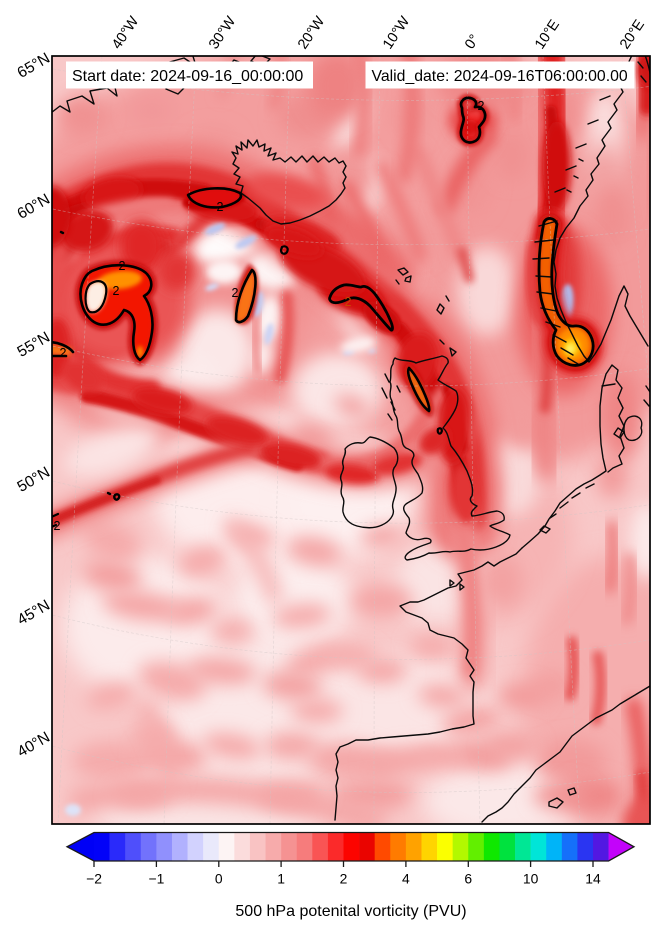 The image size is (659, 941). What do you see at coordinates (156, 879) in the screenshot?
I see `svg-text: −1` at bounding box center [156, 879].